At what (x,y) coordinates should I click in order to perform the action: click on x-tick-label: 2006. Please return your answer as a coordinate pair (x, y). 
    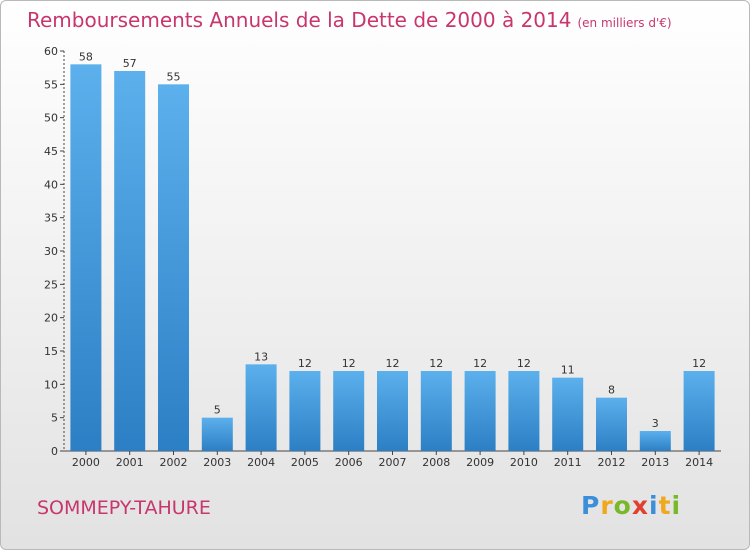
    Looking at the image, I should click on (349, 462).